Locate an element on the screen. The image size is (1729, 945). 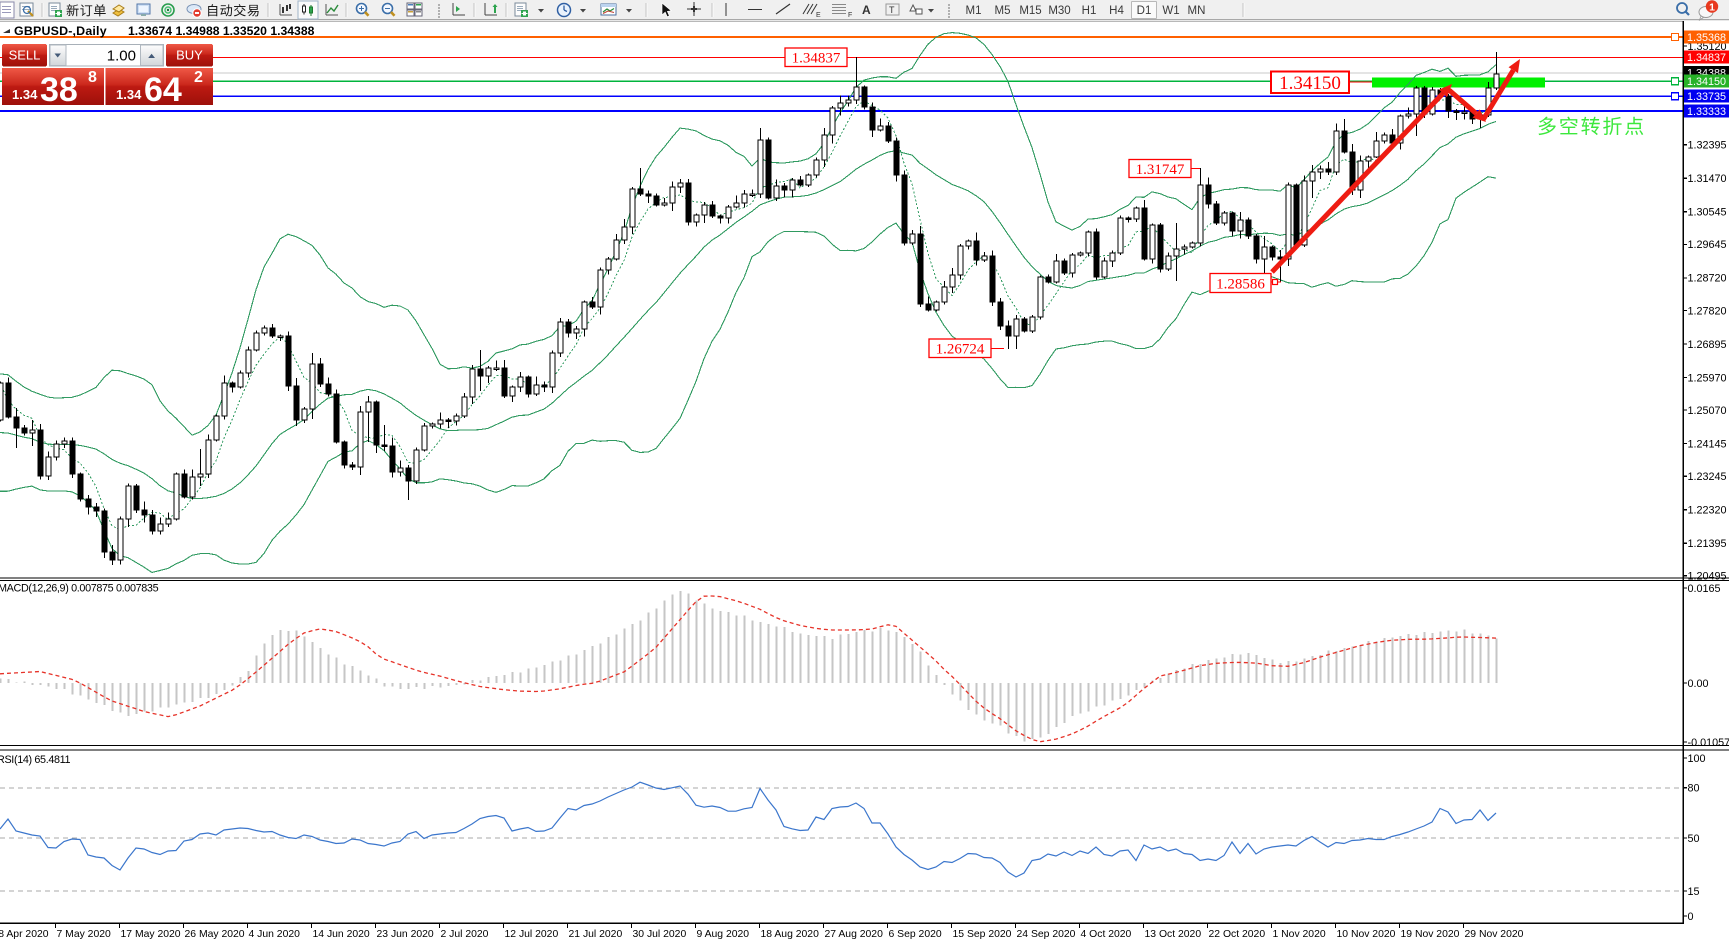
svg-text: 26 May 2020 is located at coordinates (215, 934).